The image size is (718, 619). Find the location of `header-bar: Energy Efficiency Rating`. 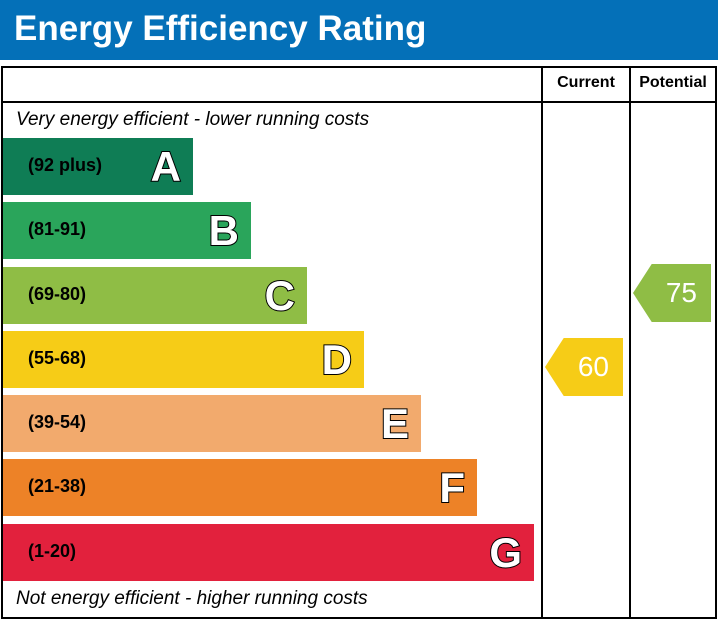

header-bar: Energy Efficiency Rating is located at coordinates (359, 30).